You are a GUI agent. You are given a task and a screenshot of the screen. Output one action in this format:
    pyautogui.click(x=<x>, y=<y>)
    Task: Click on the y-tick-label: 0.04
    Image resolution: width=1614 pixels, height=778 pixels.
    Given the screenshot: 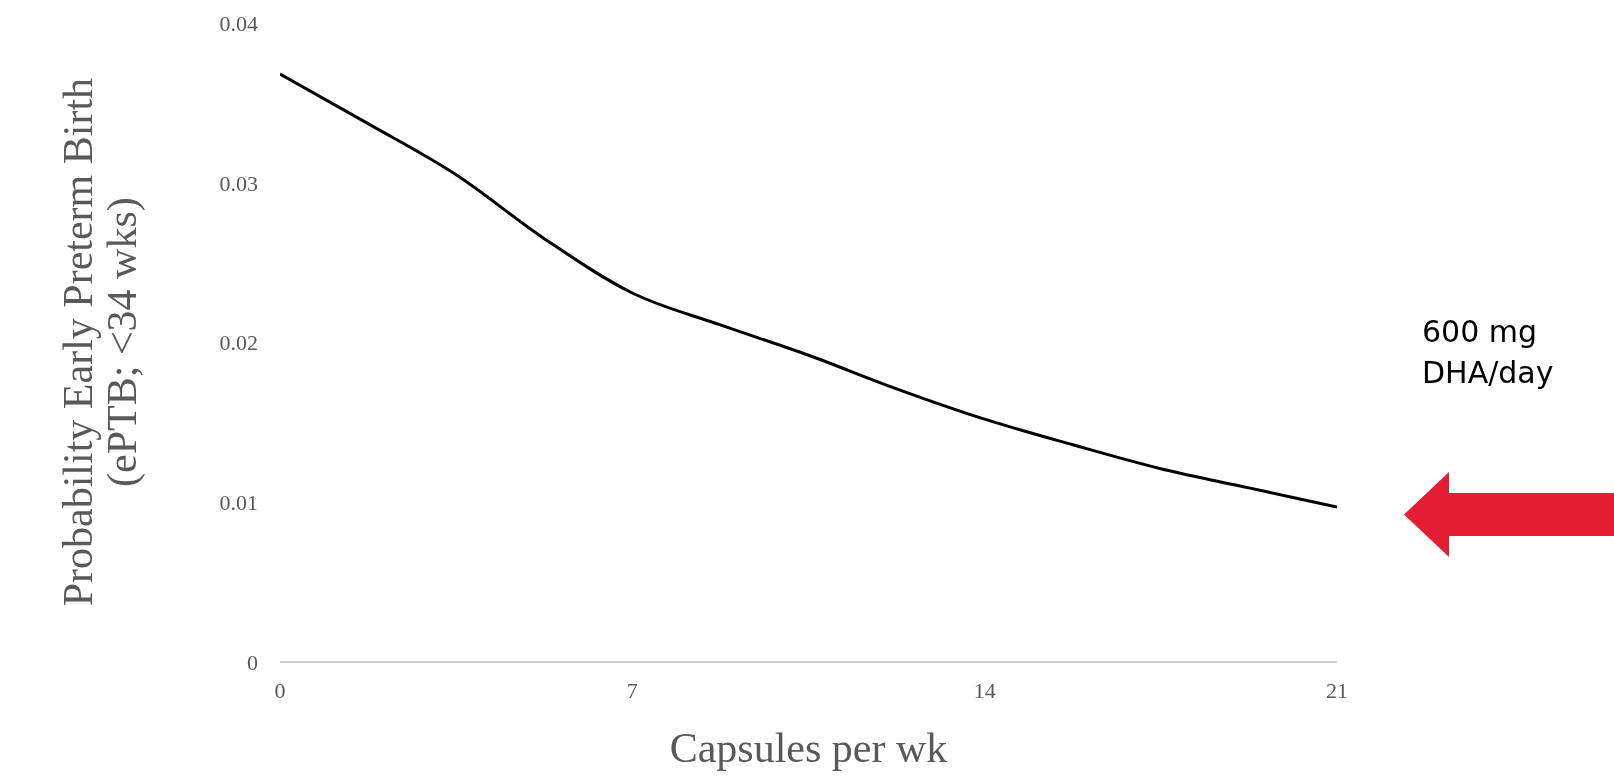 What is the action you would take?
    pyautogui.click(x=238, y=23)
    